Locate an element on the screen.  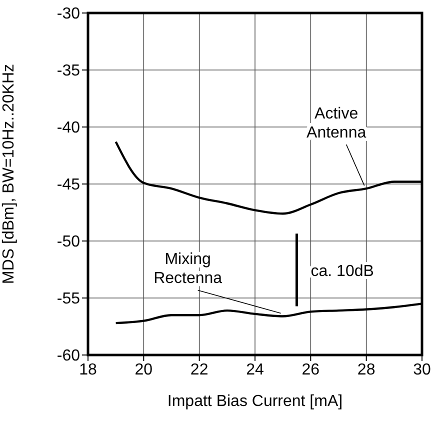
y-axis-title: MDS [dBm], BW=10Hz..20KHz is located at coordinates (9, 174).